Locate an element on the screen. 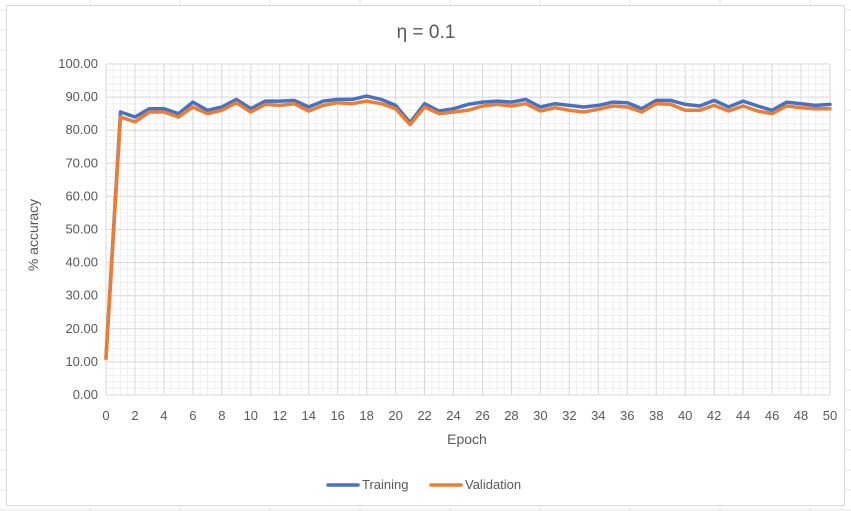  y-tick-label: 0.00 is located at coordinates (85, 394).